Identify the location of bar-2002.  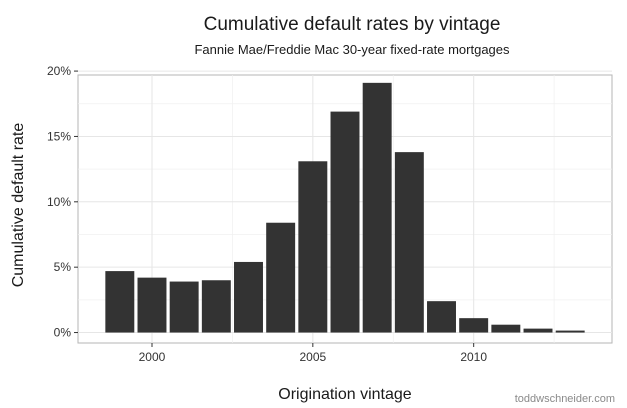
(216, 306).